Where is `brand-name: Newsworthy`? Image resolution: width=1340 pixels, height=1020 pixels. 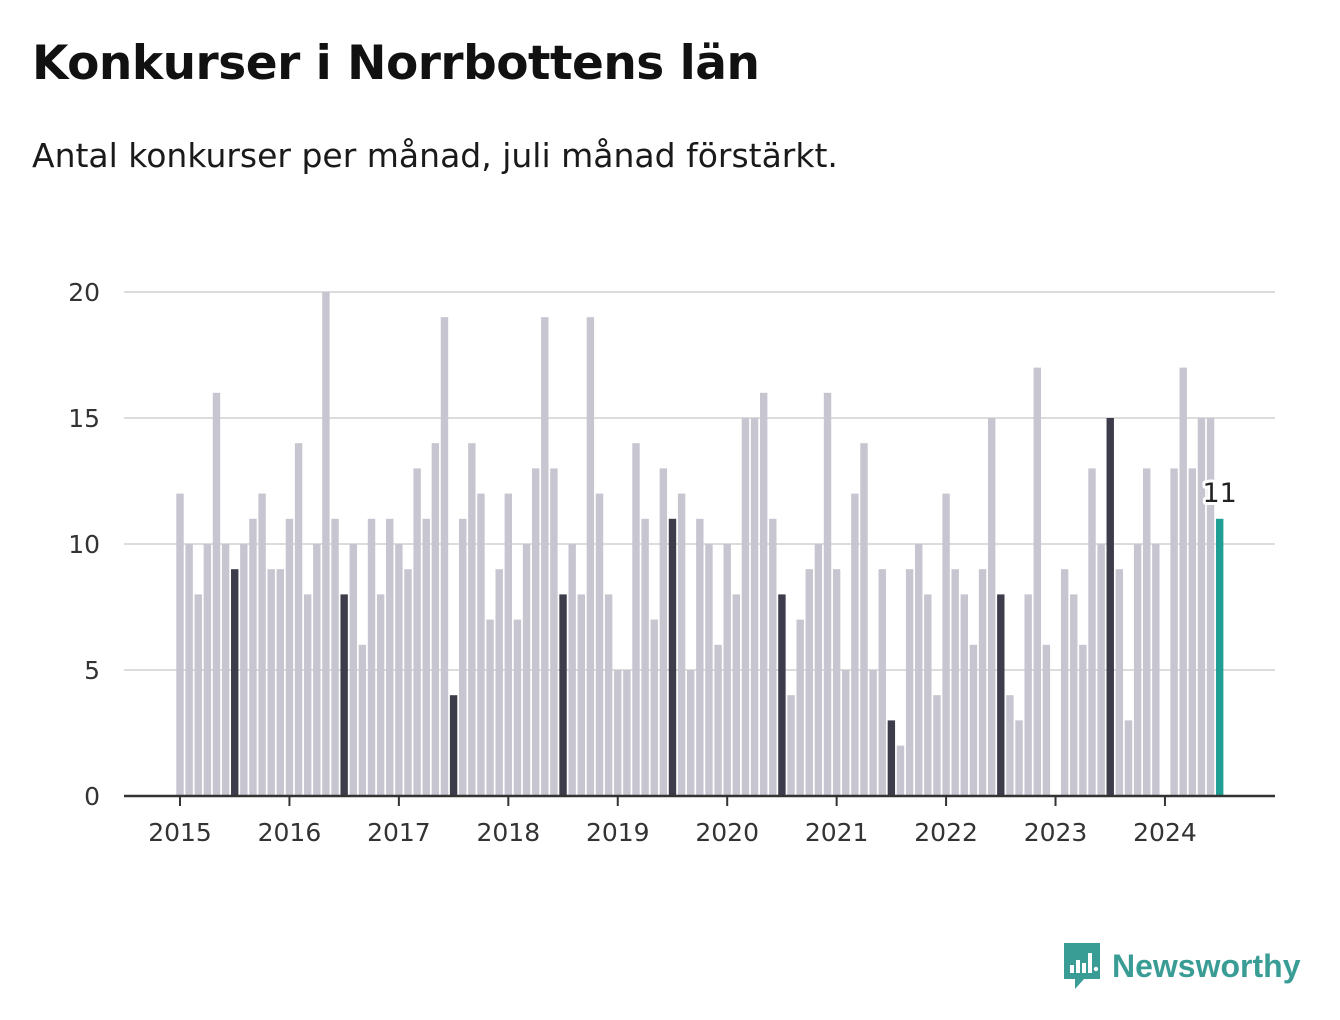 brand-name: Newsworthy is located at coordinates (1206, 965).